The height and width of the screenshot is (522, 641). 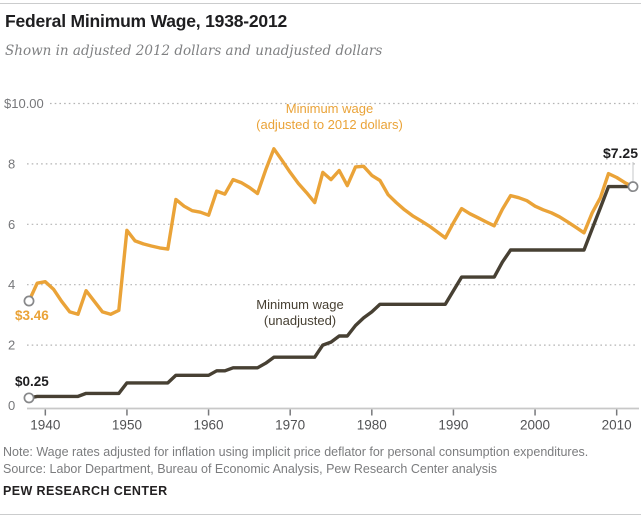 I want to click on chart-title: Federal Minimum Wage, 1938-2012, so click(x=146, y=21).